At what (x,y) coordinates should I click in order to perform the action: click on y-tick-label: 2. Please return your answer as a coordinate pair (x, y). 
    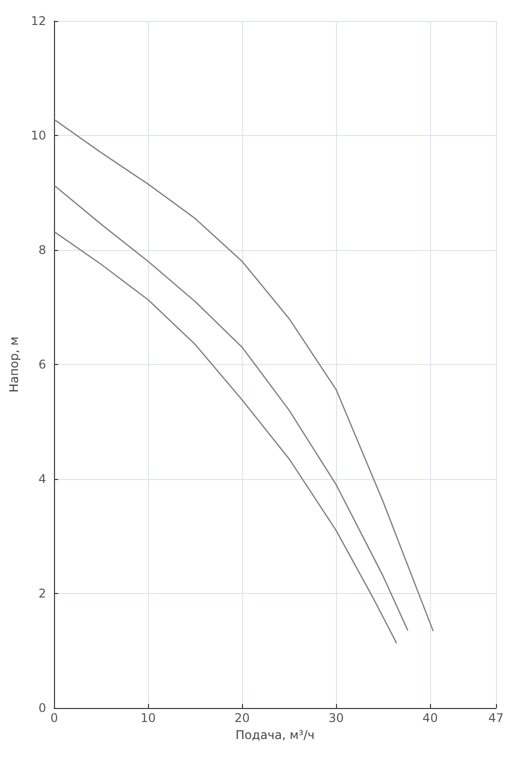
    Looking at the image, I should click on (42, 593).